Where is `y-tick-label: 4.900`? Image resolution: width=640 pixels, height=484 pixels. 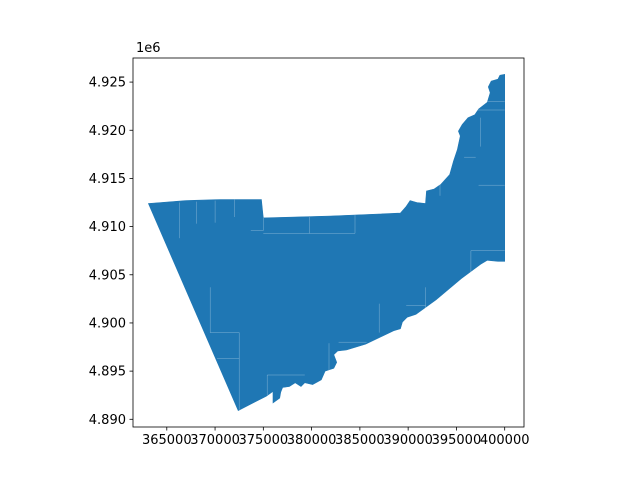 y-tick-label: 4.900 is located at coordinates (107, 323).